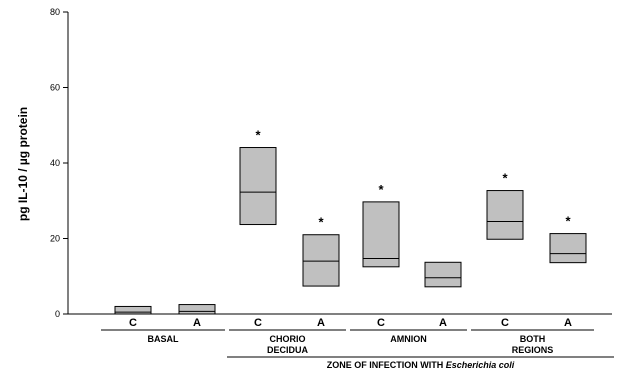 Image resolution: width=630 pixels, height=373 pixels. I want to click on y-tick-label: 60, so click(55, 88).